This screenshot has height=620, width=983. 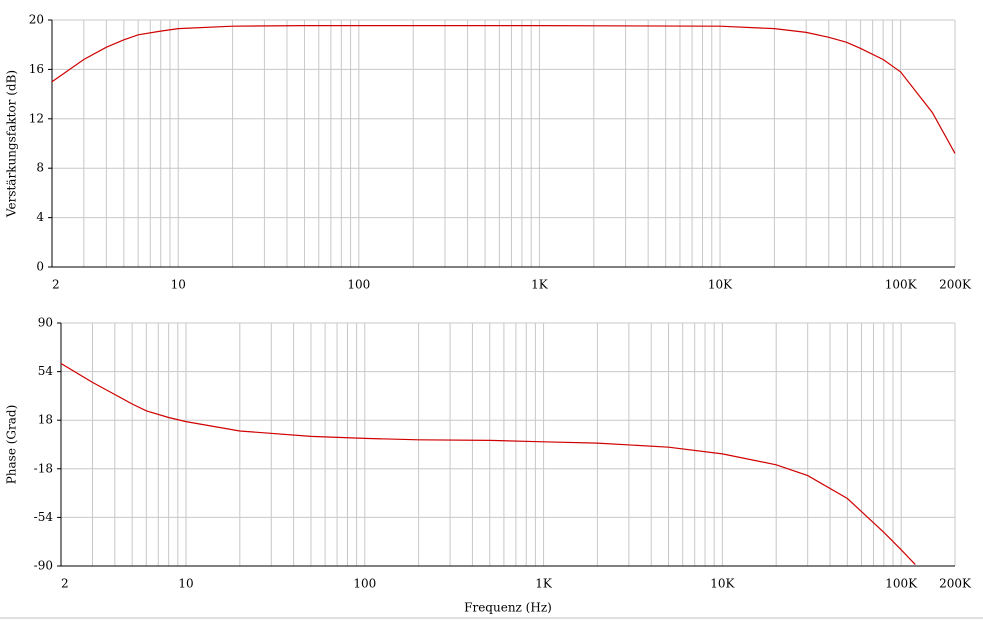 I want to click on y-tick-label: -90, so click(x=43, y=566).